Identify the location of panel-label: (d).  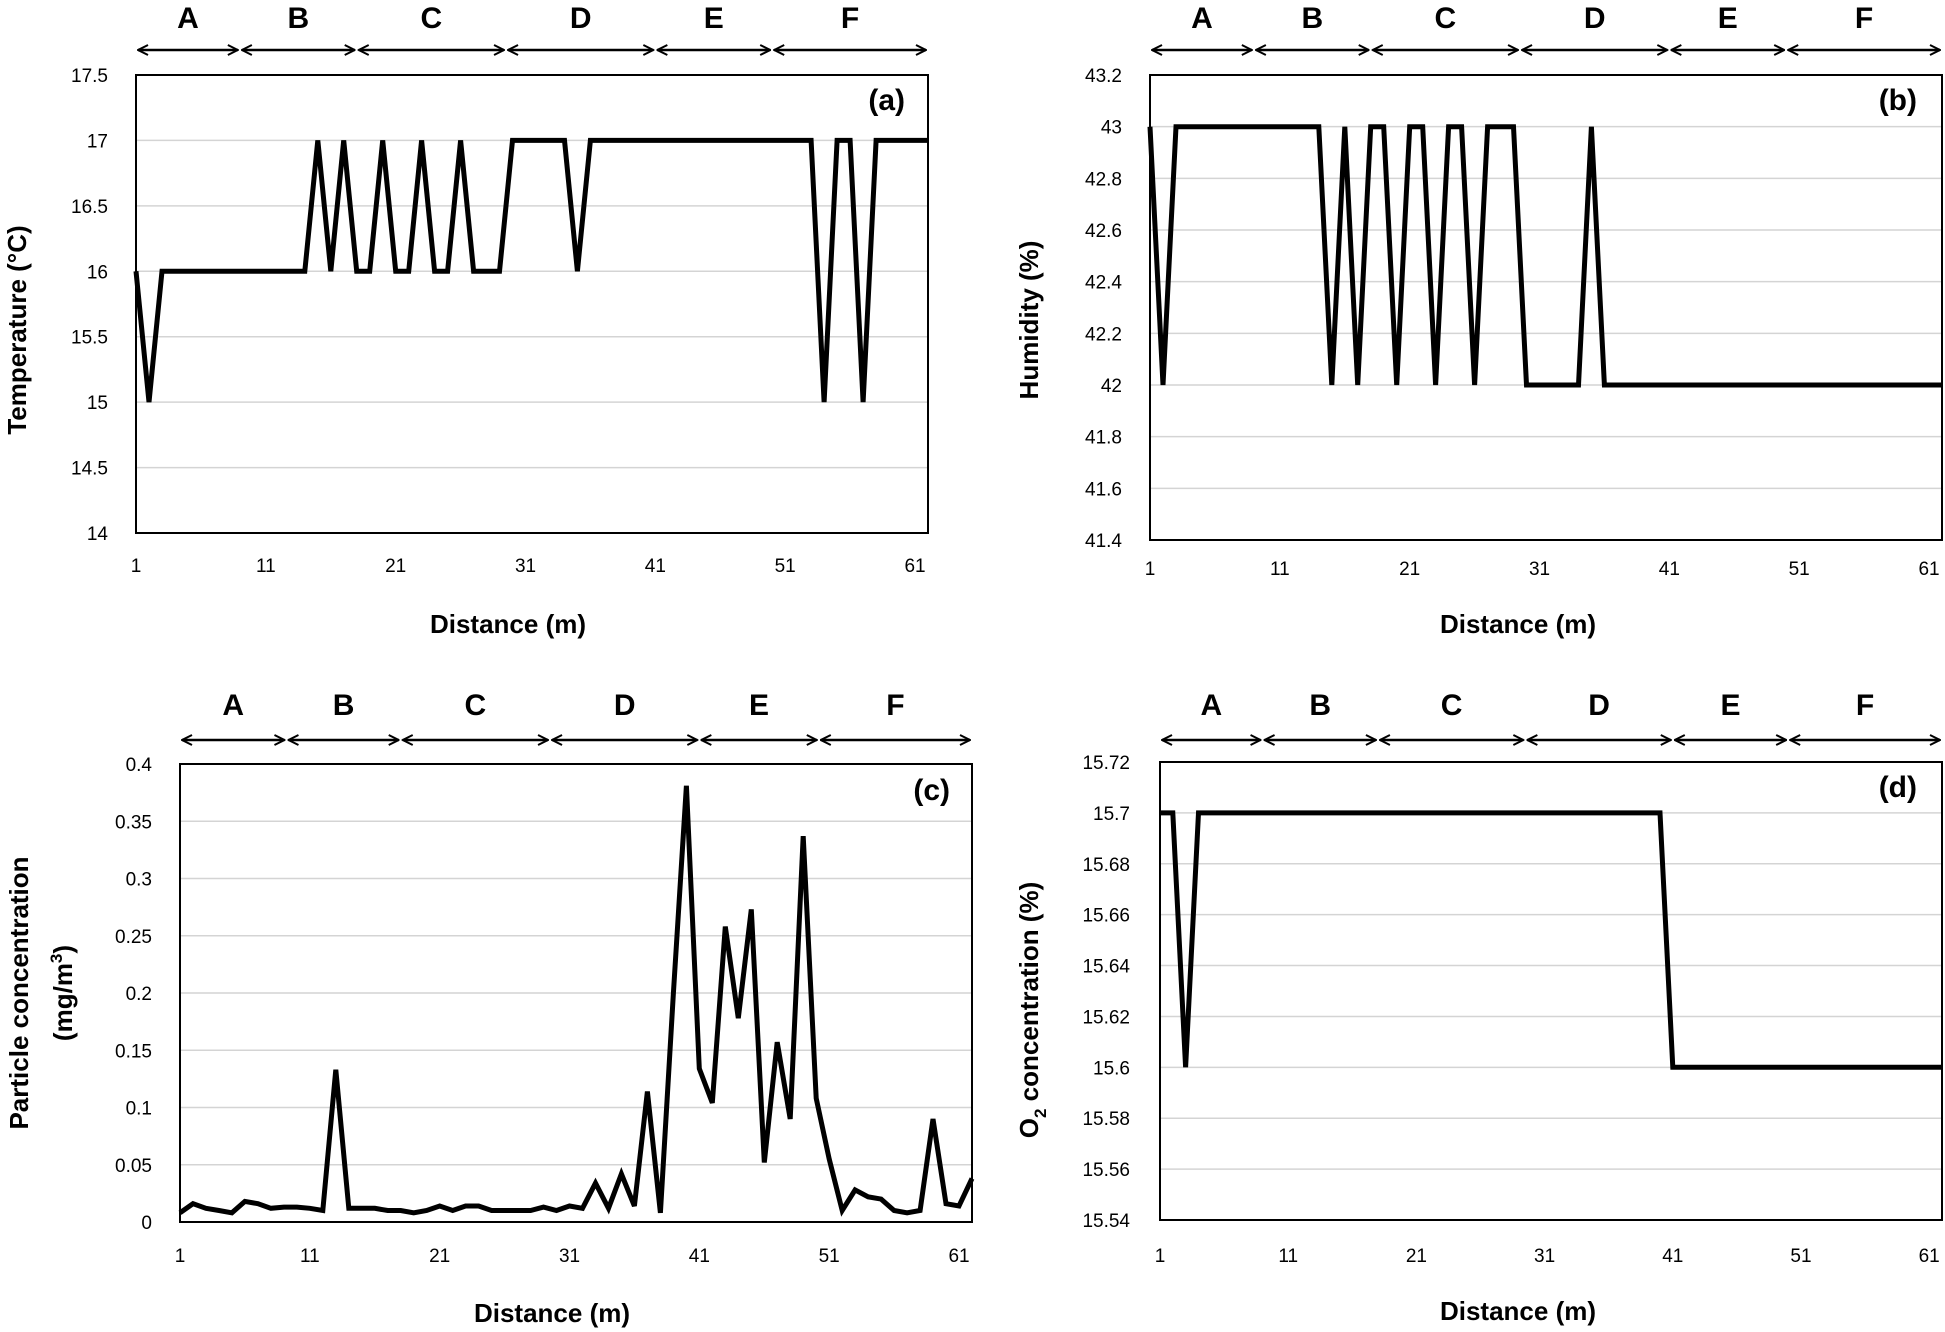
(1898, 787).